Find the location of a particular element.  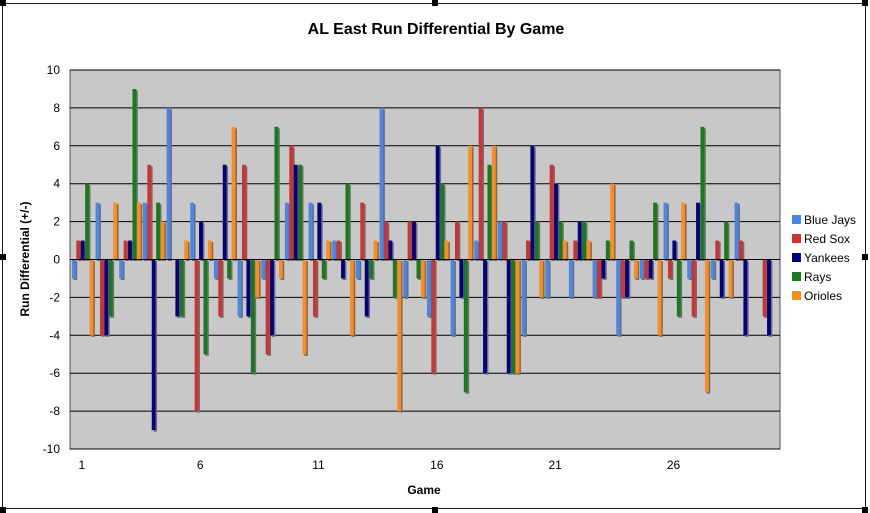

y-tick-label: 10 is located at coordinates (54, 70).